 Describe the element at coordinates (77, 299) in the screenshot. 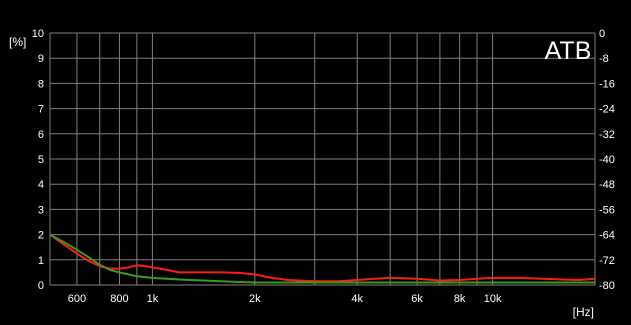

I see `x-tick-label: 600` at that location.